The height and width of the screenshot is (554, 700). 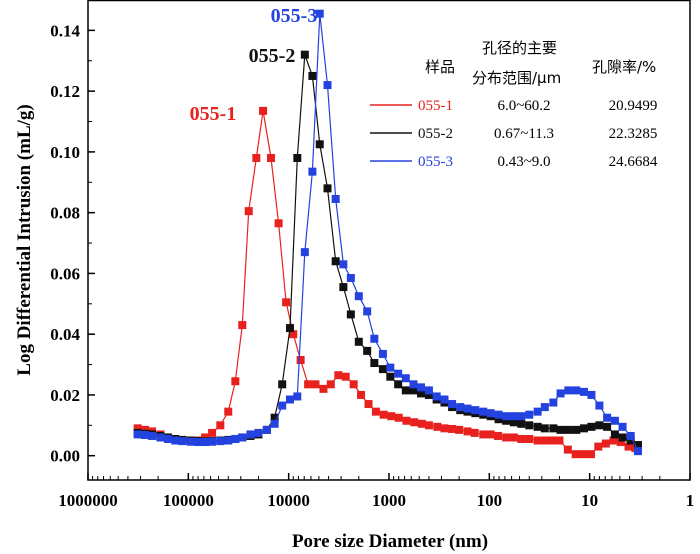 I want to click on legend-name: 055-3, so click(x=435, y=162).